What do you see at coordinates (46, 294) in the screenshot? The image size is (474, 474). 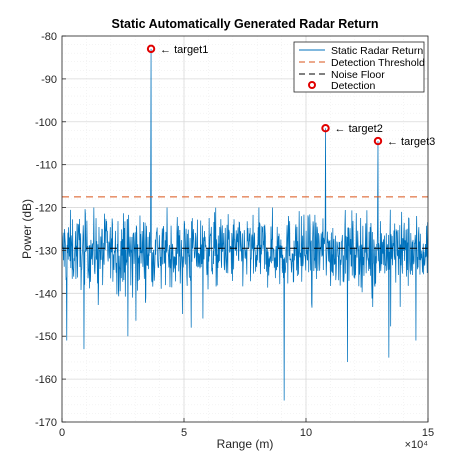 I see `y-tick-label: -140` at bounding box center [46, 294].